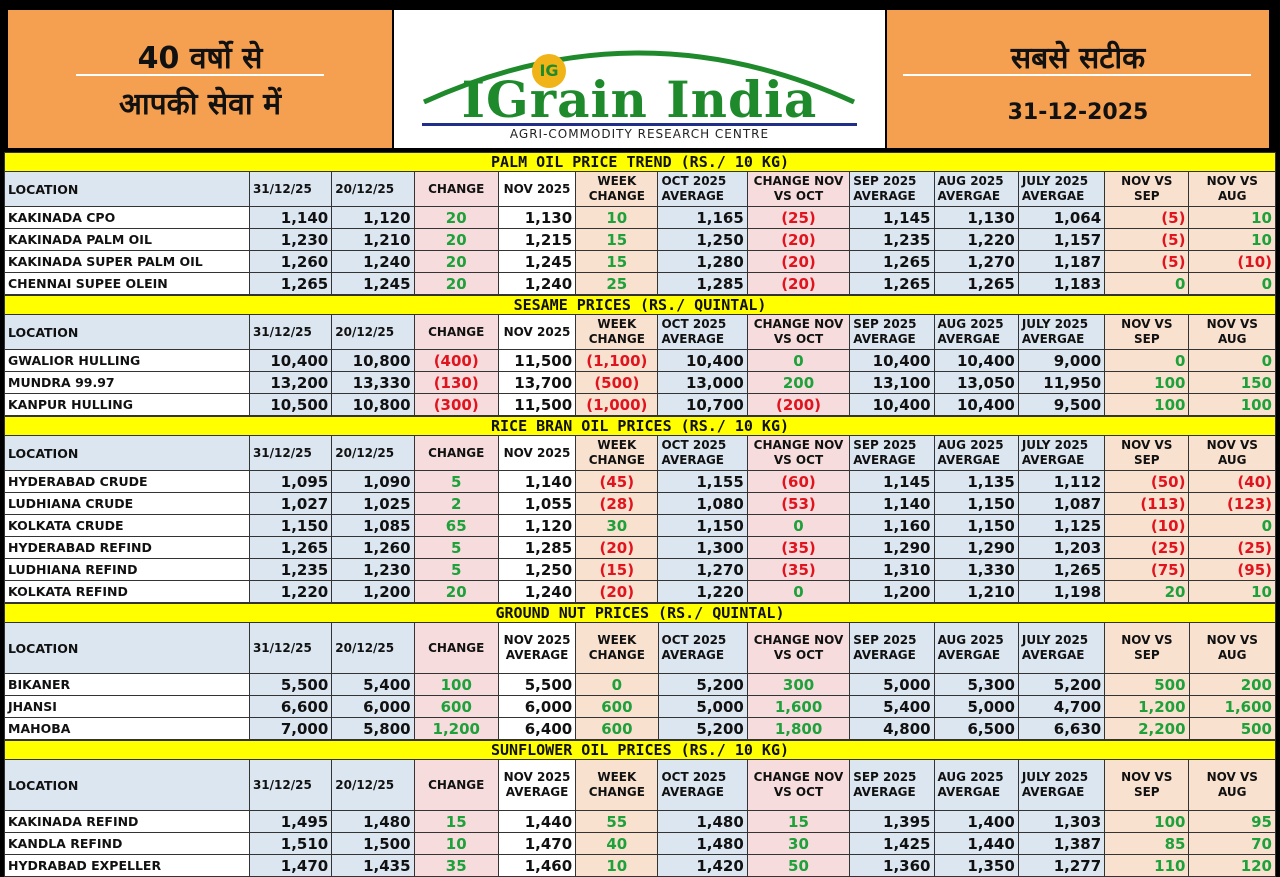 This screenshot has width=1280, height=877. What do you see at coordinates (798, 261) in the screenshot?
I see `value-cell: (20)` at bounding box center [798, 261].